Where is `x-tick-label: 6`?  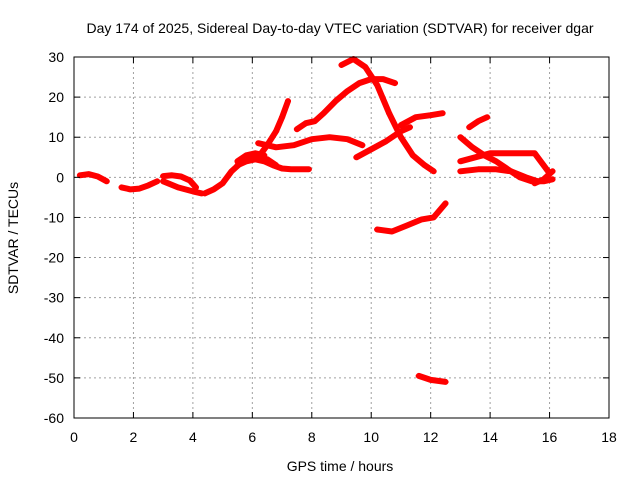 x-tick-label: 6 is located at coordinates (252, 437).